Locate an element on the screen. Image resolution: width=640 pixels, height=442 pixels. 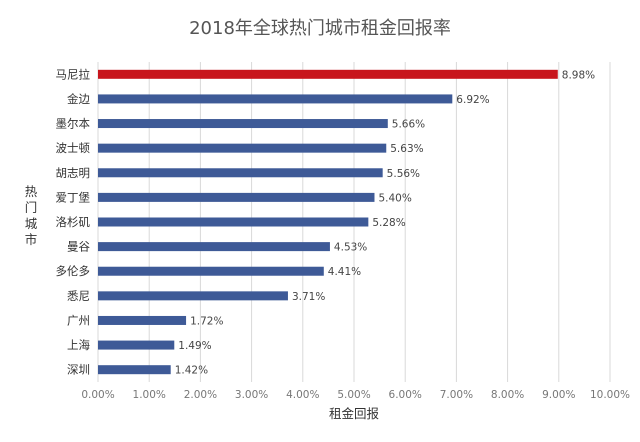
data-label: 5.66% is located at coordinates (408, 125).